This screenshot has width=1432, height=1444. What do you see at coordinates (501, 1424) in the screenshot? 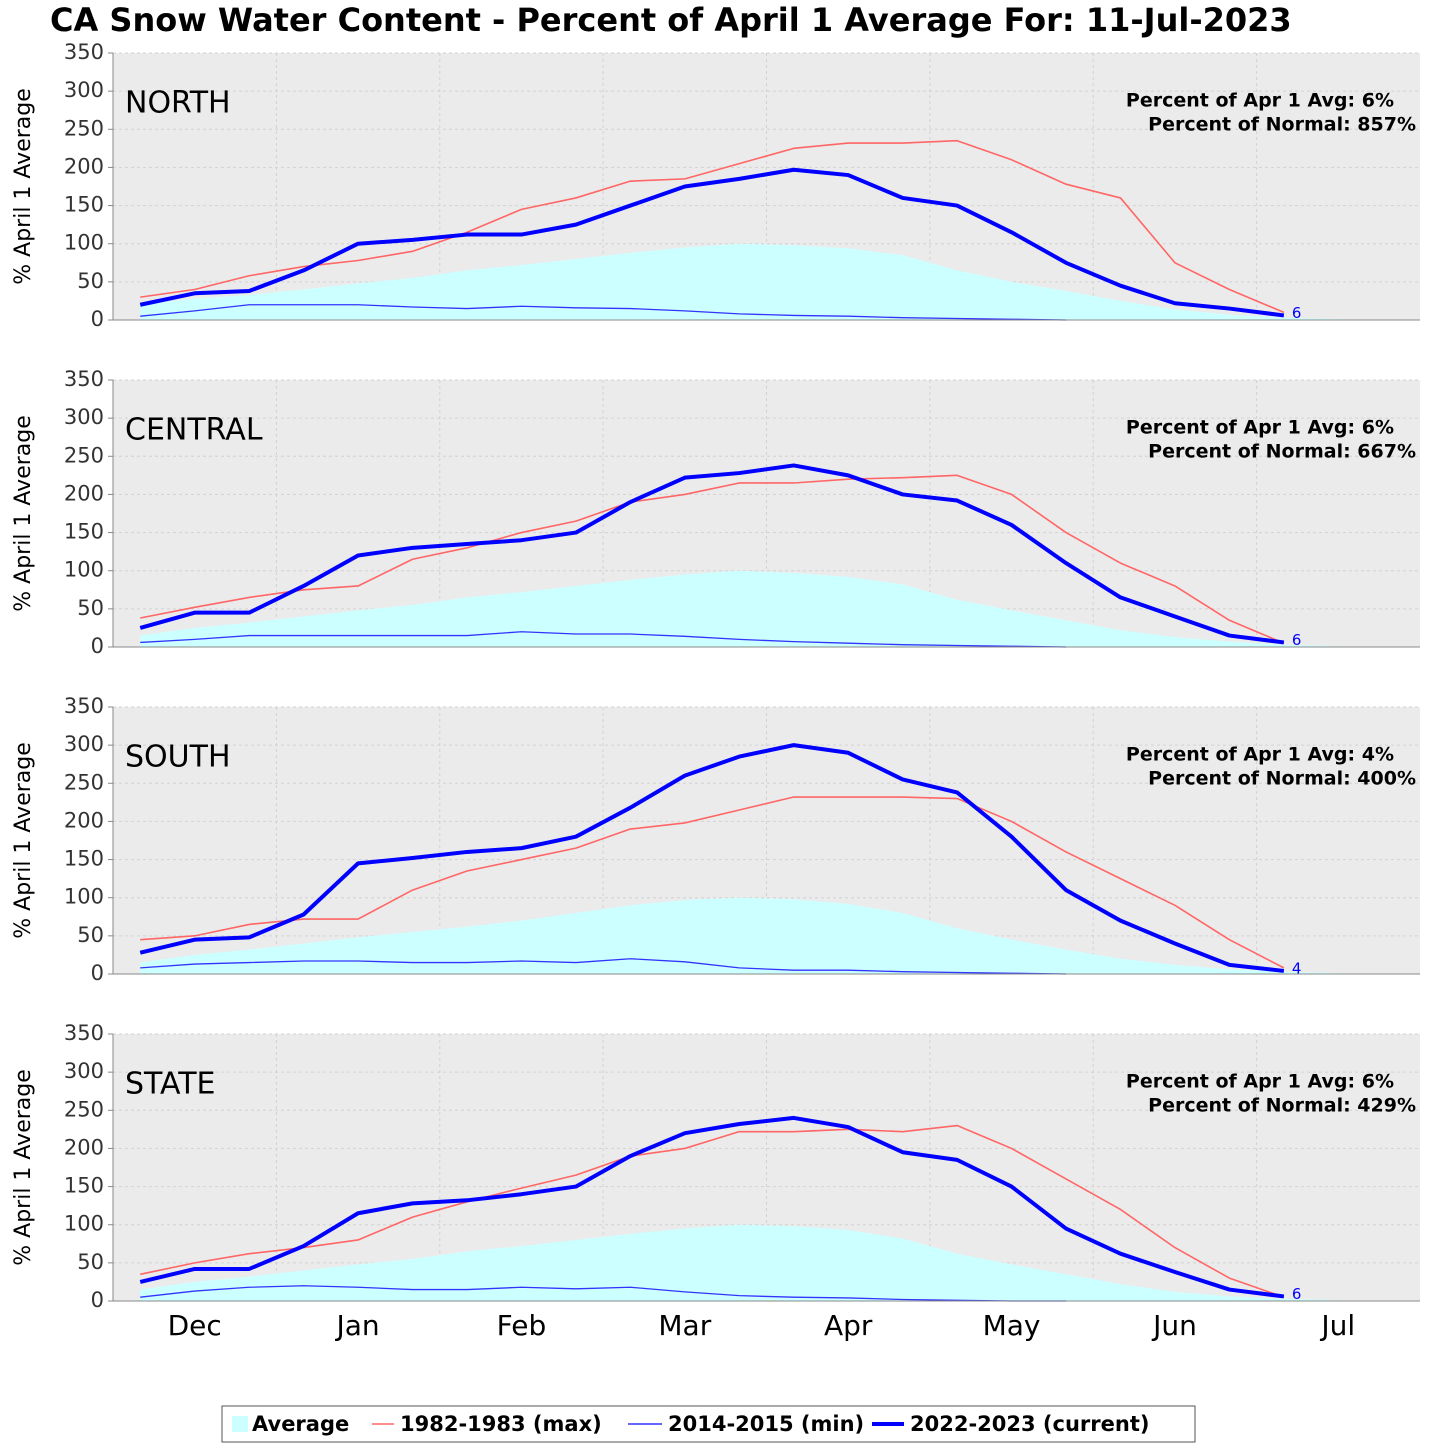
I see `legend-label: 1982-1983 (max)` at bounding box center [501, 1424].